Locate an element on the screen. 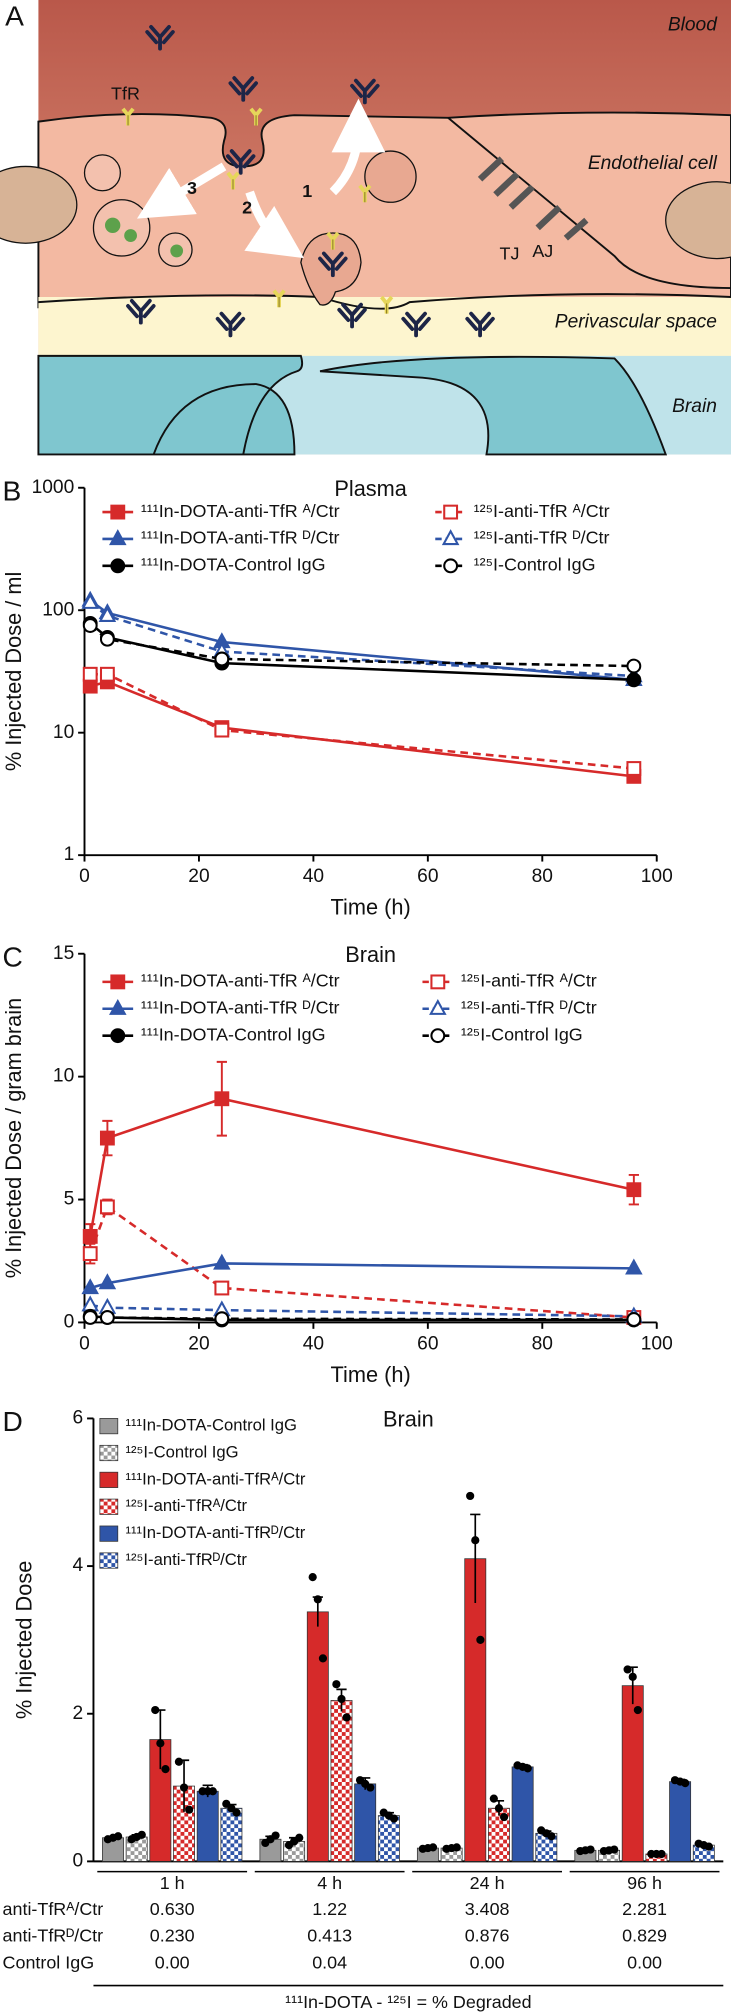  label: AJ is located at coordinates (542, 251).